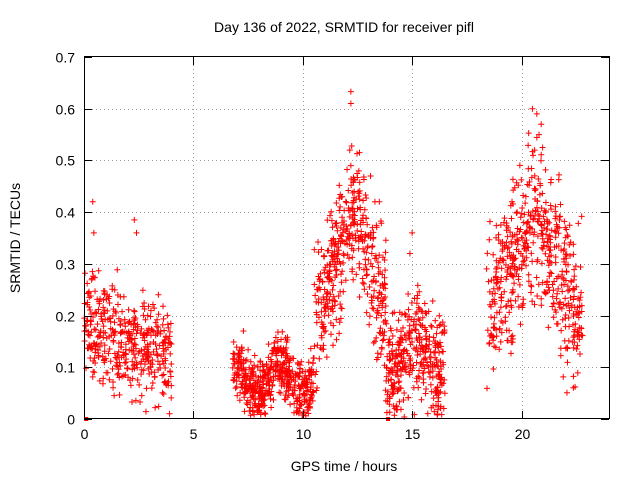 This screenshot has width=640, height=480. I want to click on x-tick-label: 5, so click(194, 434).